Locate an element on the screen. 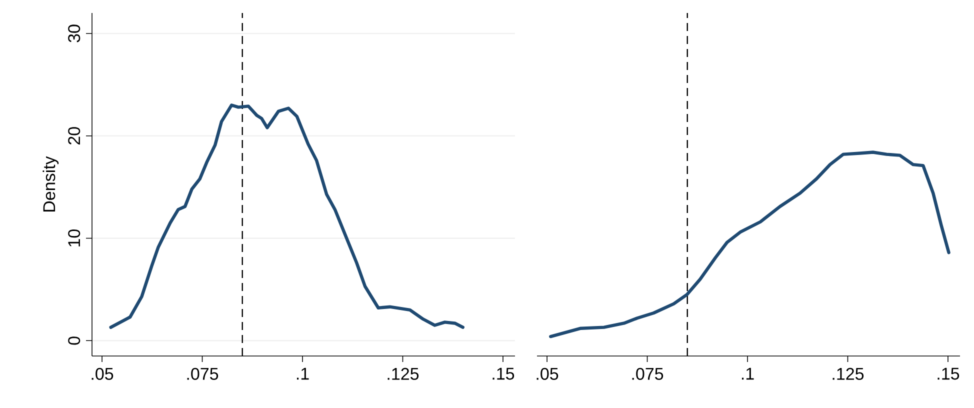 Image resolution: width=974 pixels, height=408 pixels. y-tick-label: 10 is located at coordinates (74, 237).